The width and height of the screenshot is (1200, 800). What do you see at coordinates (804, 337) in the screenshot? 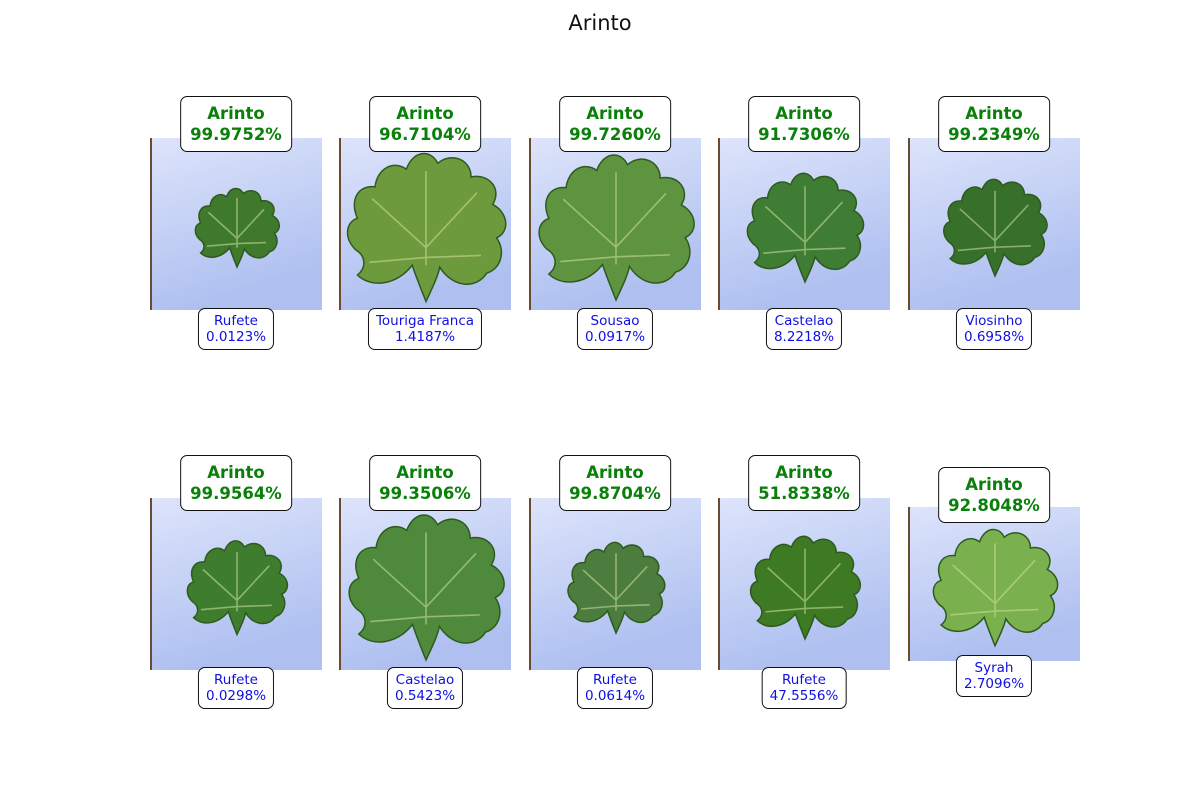
I see `second-class-probability: 8.2218%` at bounding box center [804, 337].